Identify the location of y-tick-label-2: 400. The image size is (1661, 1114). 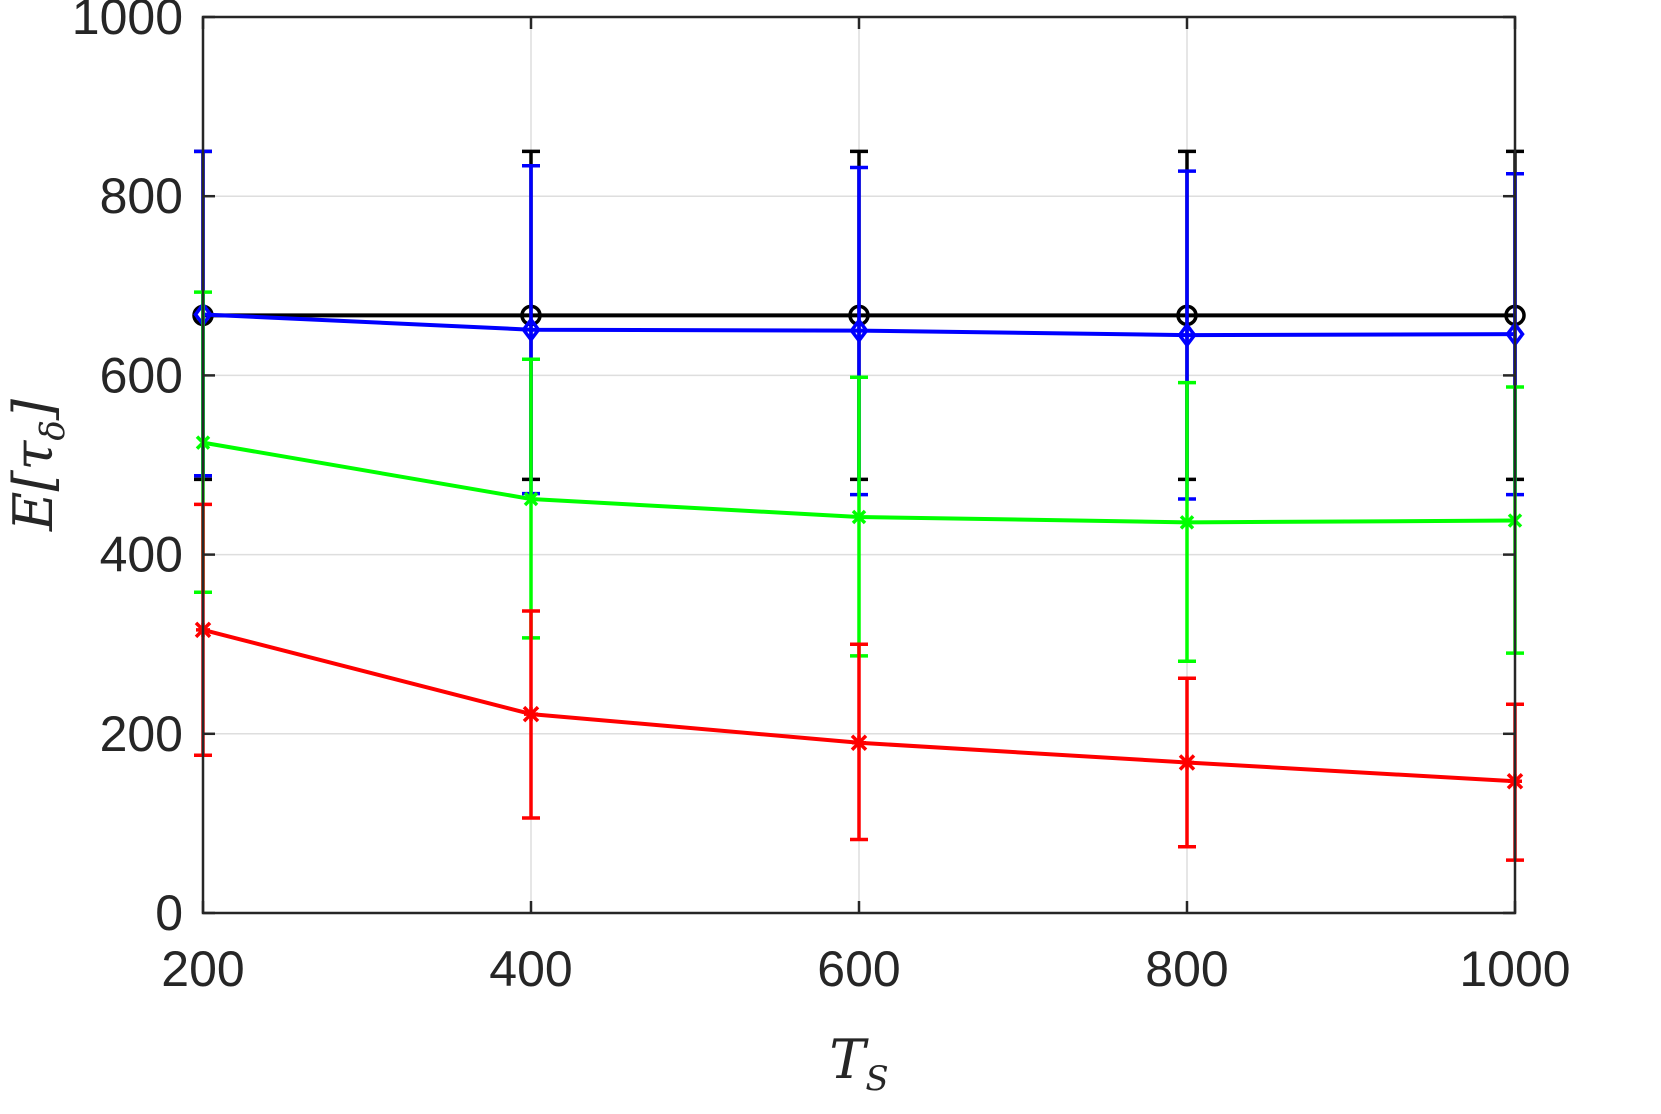
(141, 555).